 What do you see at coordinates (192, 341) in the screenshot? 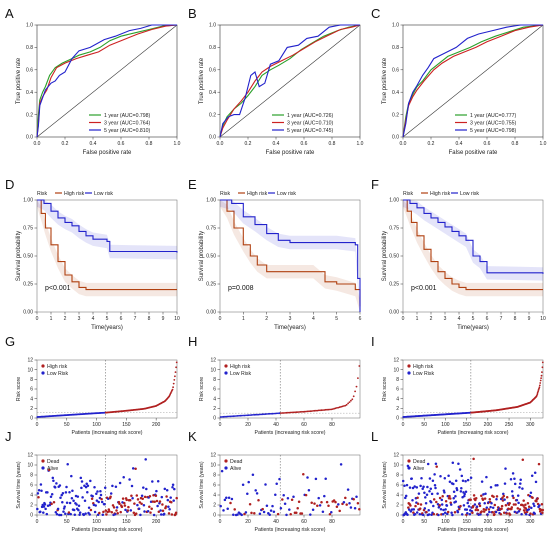
I see `panel-label-H: H` at bounding box center [192, 341].